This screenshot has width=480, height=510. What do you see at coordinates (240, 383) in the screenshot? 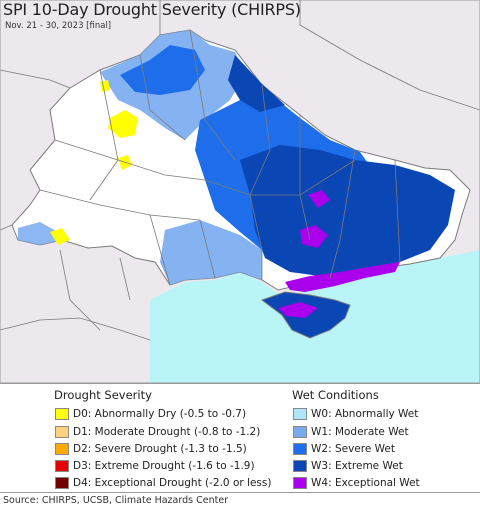
I see `legend-divider` at bounding box center [240, 383].